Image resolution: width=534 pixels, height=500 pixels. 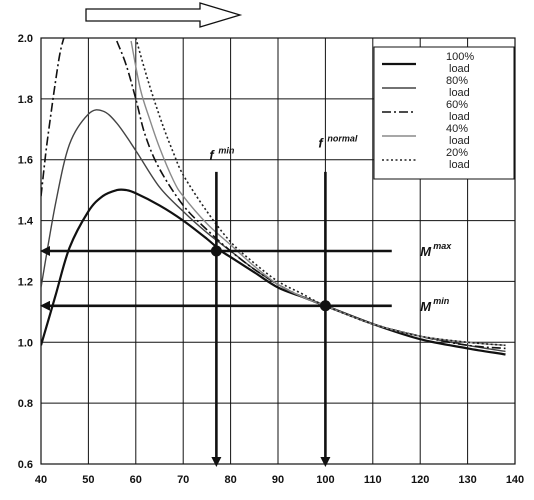 I want to click on y-tick-label: 1.6, so click(x=25, y=161).